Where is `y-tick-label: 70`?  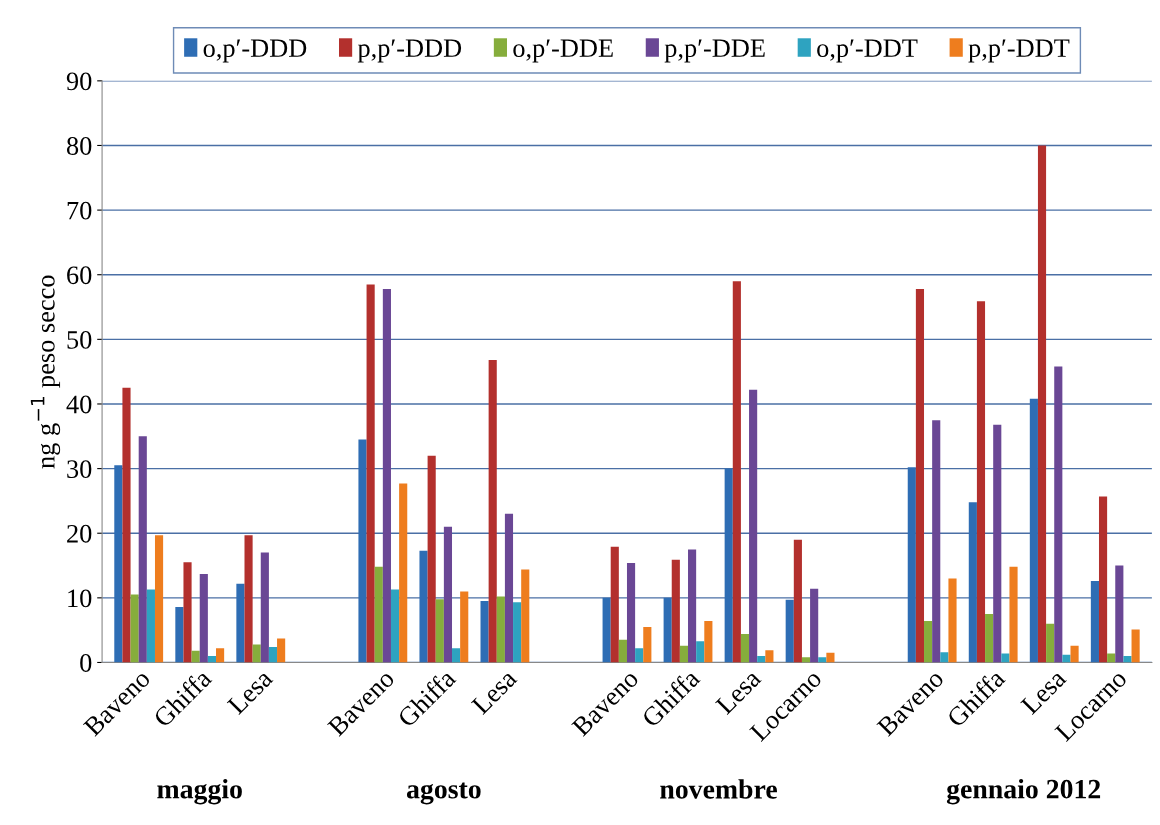 y-tick-label: 70 is located at coordinates (79, 210).